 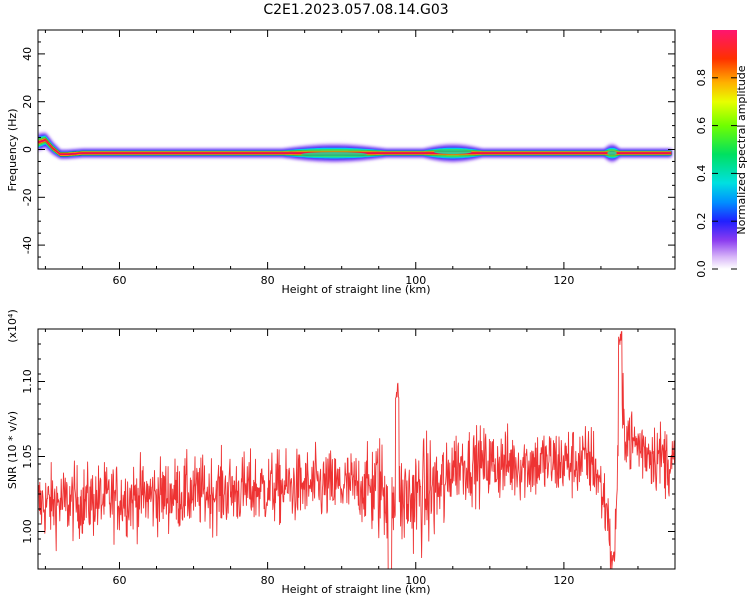 What do you see at coordinates (27, 531) in the screenshot?
I see `snr-y-tick-label: 1.00` at bounding box center [27, 531].